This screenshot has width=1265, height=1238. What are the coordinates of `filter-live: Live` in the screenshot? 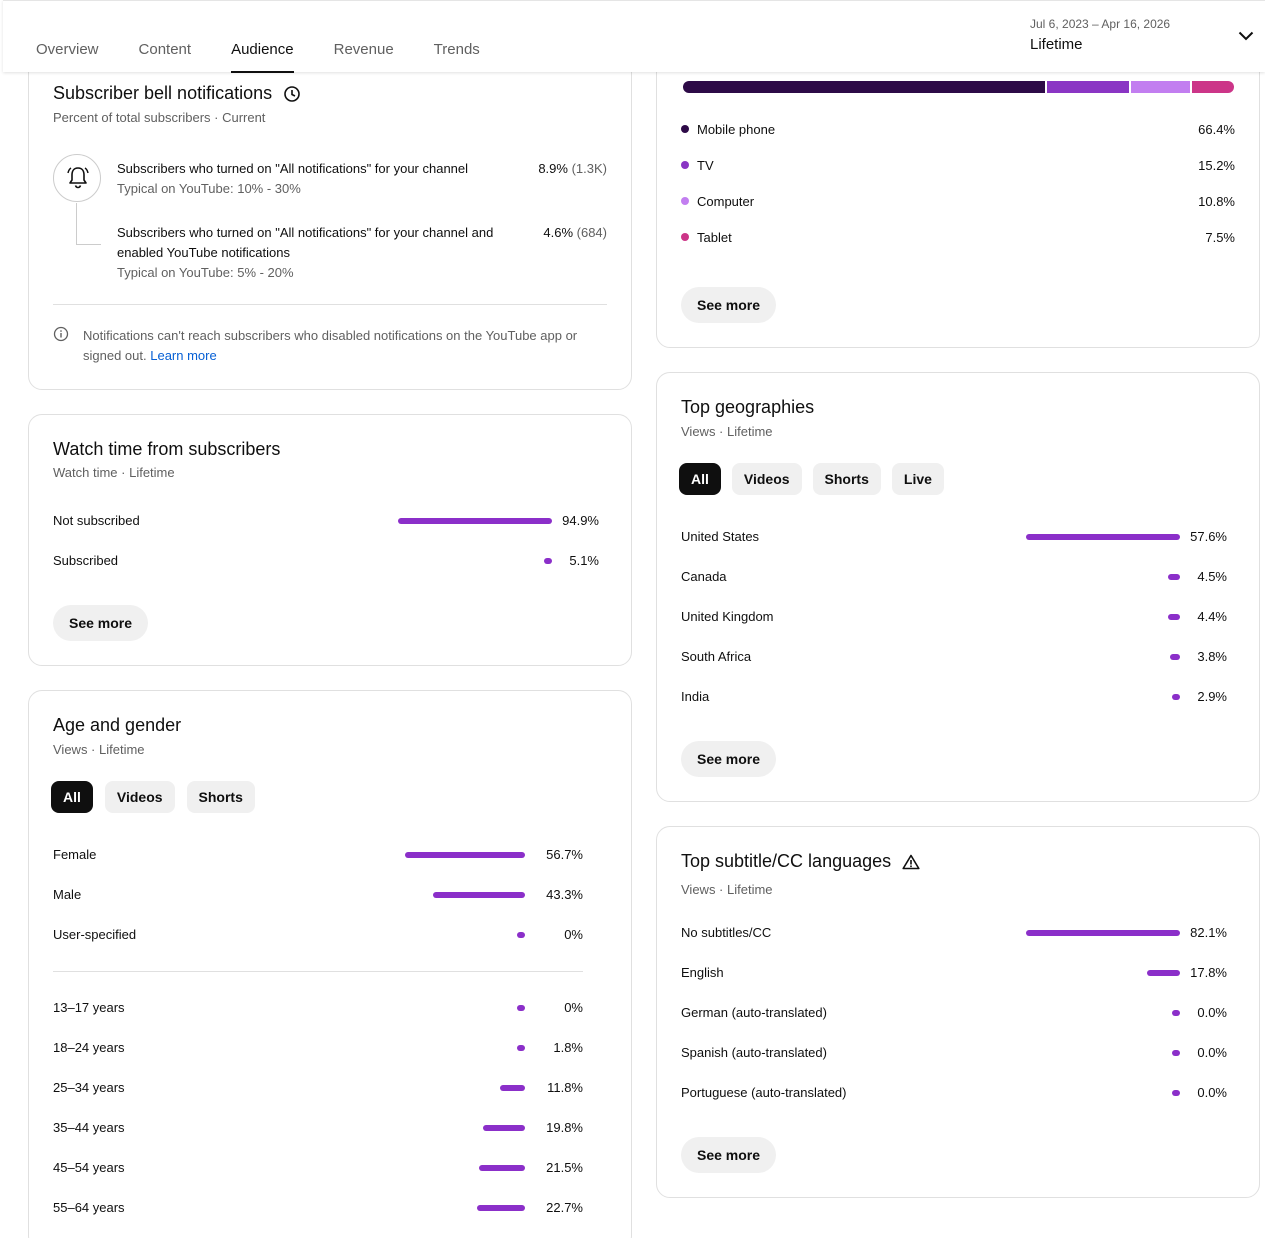 It's located at (917, 479).